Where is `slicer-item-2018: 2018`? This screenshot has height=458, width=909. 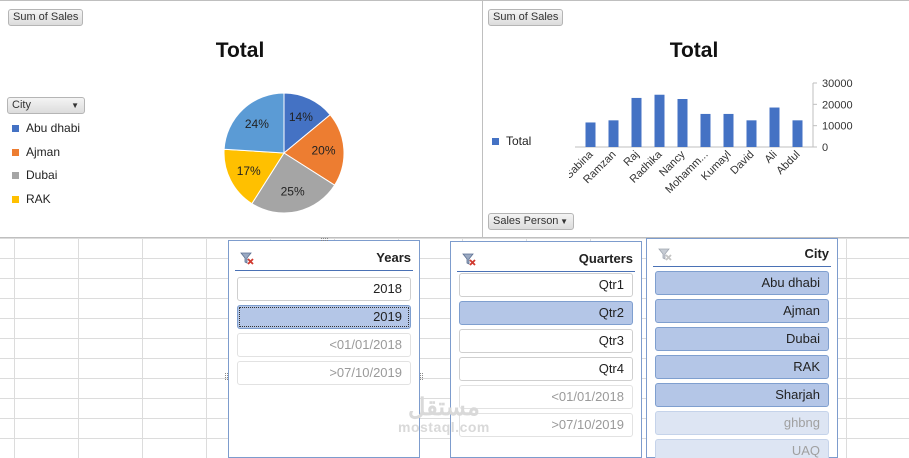
slicer-item-2018: 2018 is located at coordinates (324, 289).